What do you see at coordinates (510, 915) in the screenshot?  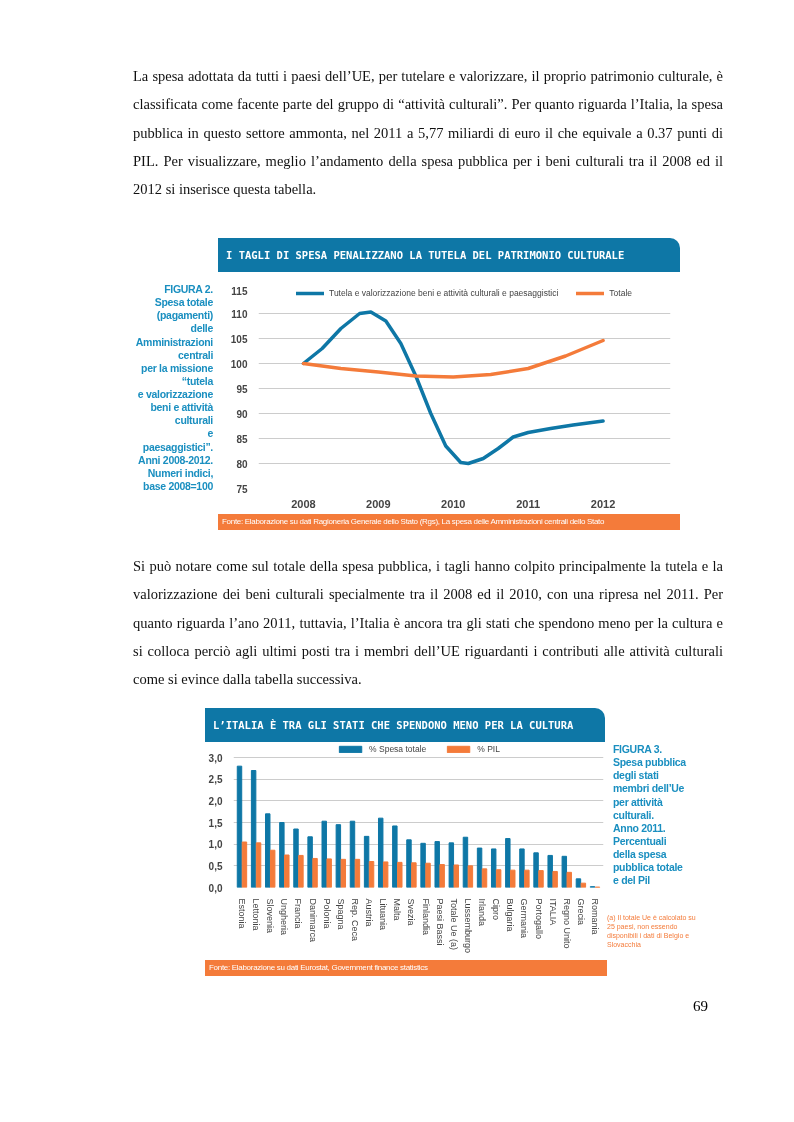 I see `x-tick-label: Bulgaria` at bounding box center [510, 915].